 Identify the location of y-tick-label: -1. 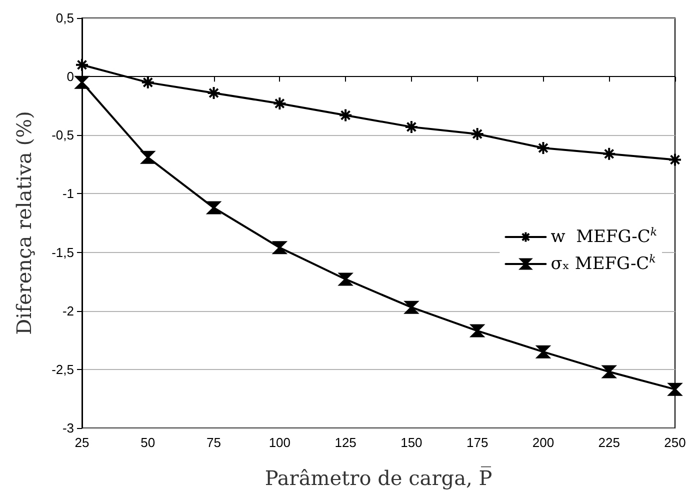
(68, 194).